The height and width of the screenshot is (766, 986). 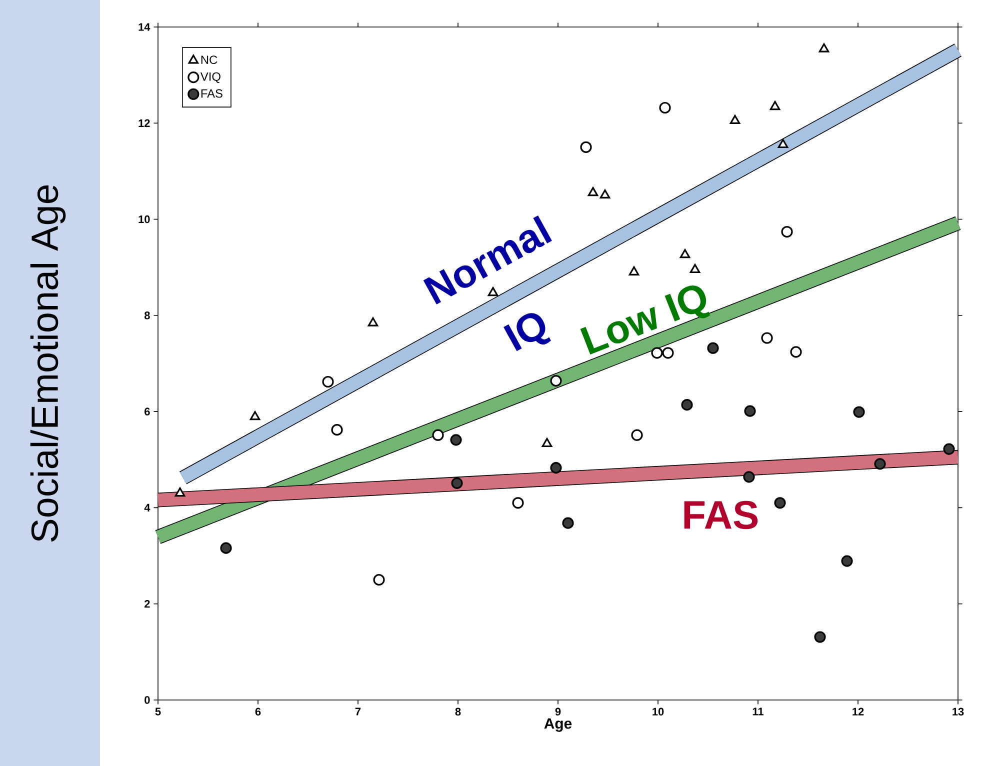 I want to click on x-tick-label: 13, so click(x=958, y=712).